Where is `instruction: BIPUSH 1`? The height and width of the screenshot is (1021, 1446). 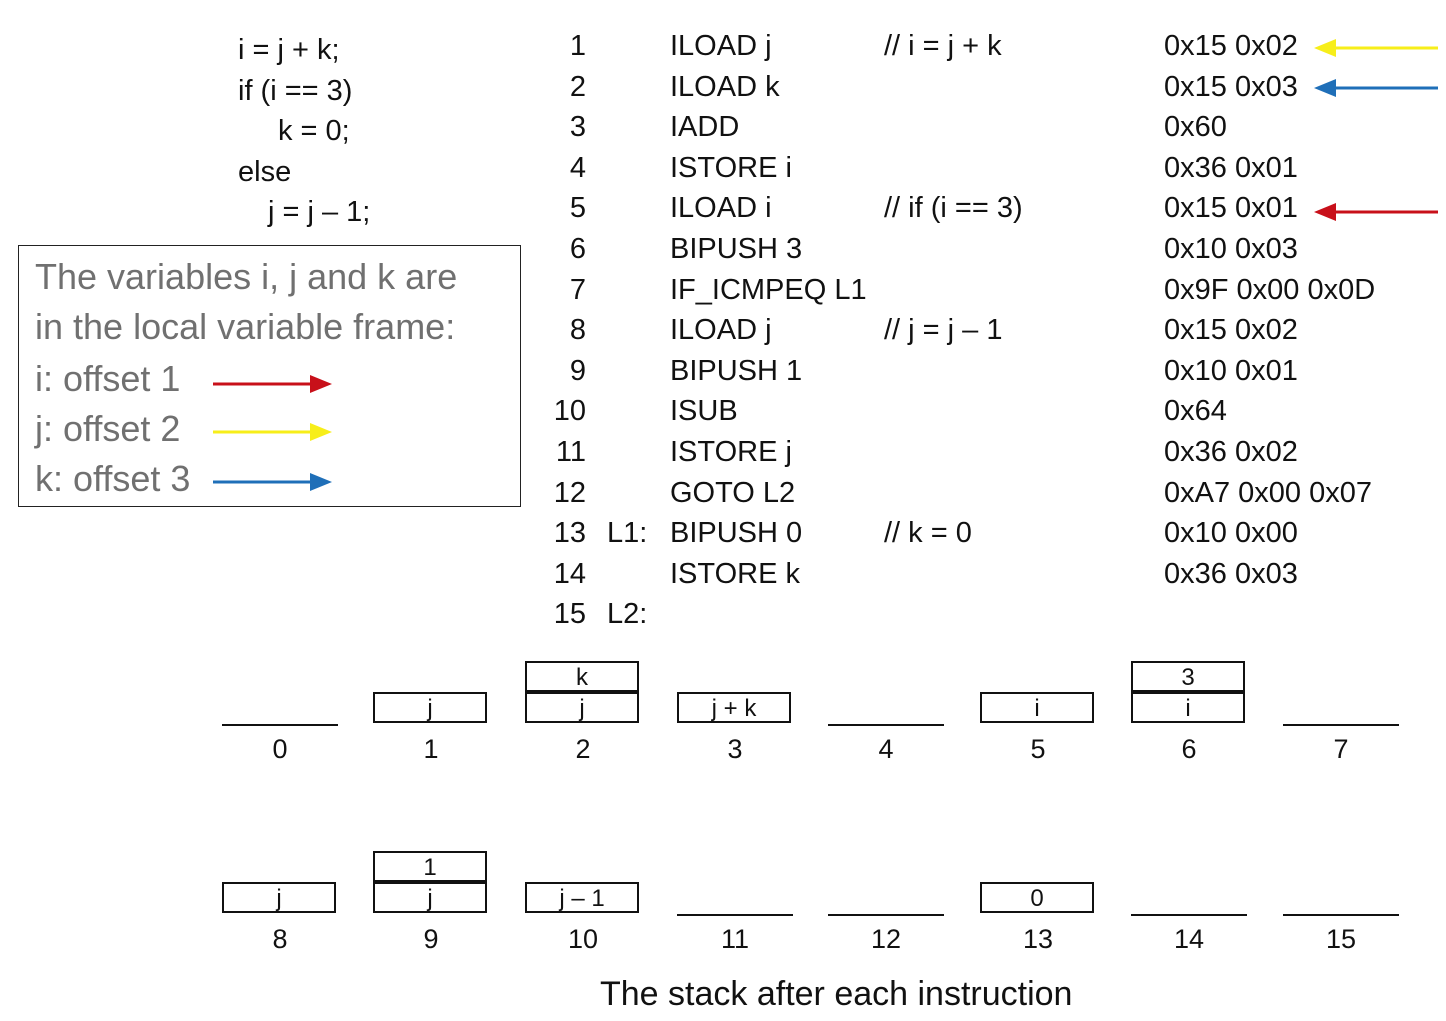
instruction: BIPUSH 1 is located at coordinates (736, 370).